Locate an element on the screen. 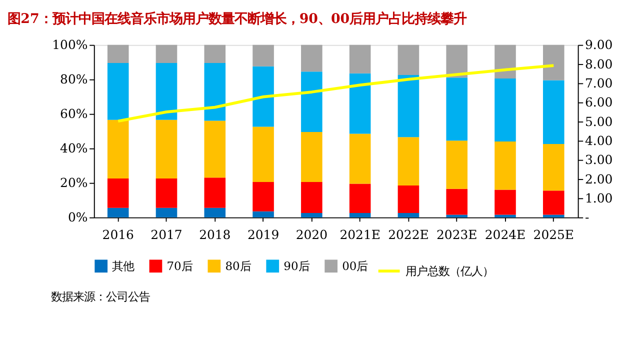 This screenshot has width=620, height=342. y2-tick-label: - is located at coordinates (587, 217).